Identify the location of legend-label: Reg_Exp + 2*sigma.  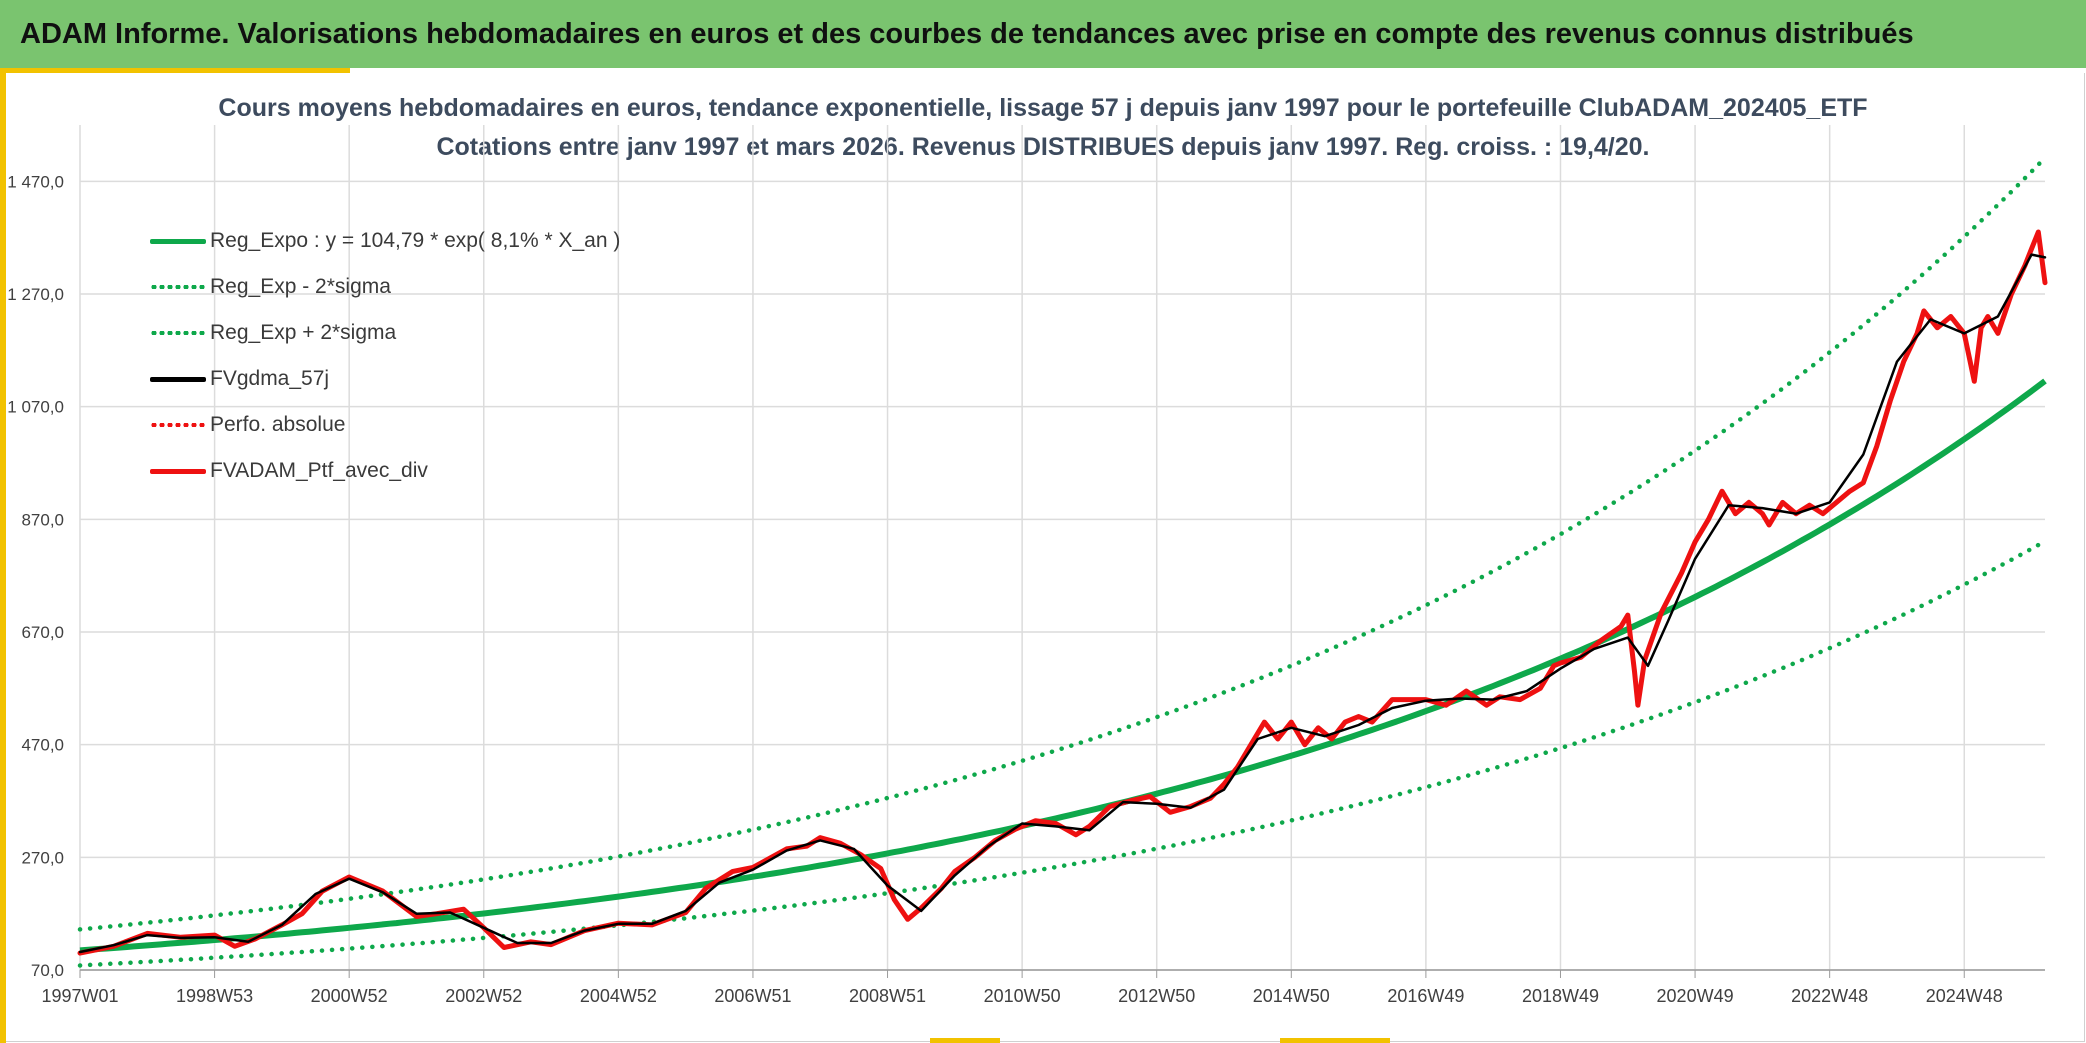
(303, 332).